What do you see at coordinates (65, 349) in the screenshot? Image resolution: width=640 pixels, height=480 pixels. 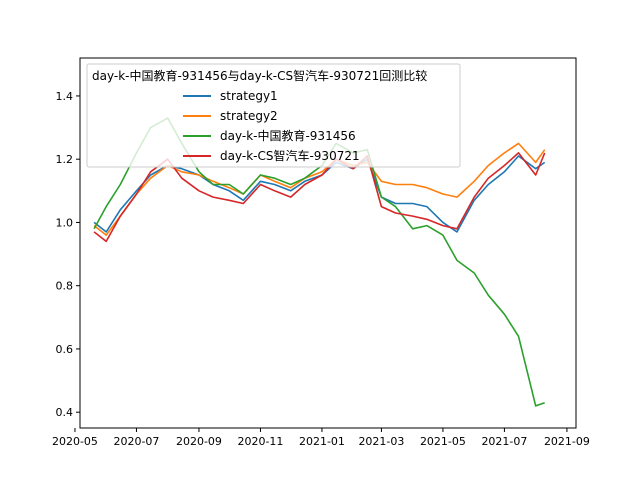 I see `y-tick-label: 0.6` at bounding box center [65, 349].